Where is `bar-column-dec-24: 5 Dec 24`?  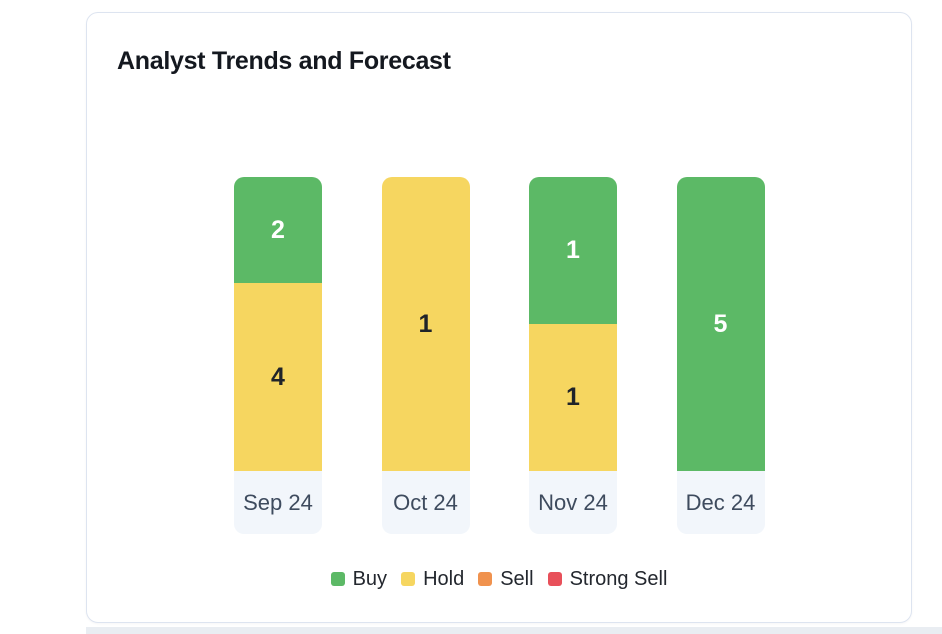 bar-column-dec-24: 5 Dec 24 is located at coordinates (720, 355).